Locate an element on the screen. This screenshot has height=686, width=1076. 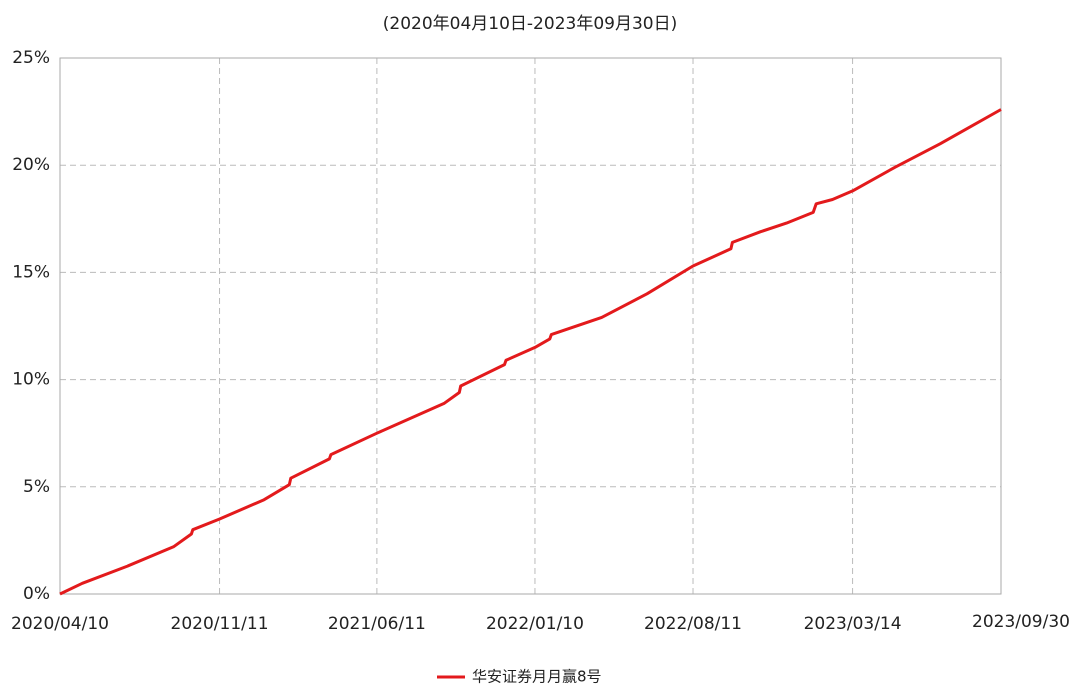
chart-title: (2020年04月10日-2023年09月30日) is located at coordinates (530, 24).